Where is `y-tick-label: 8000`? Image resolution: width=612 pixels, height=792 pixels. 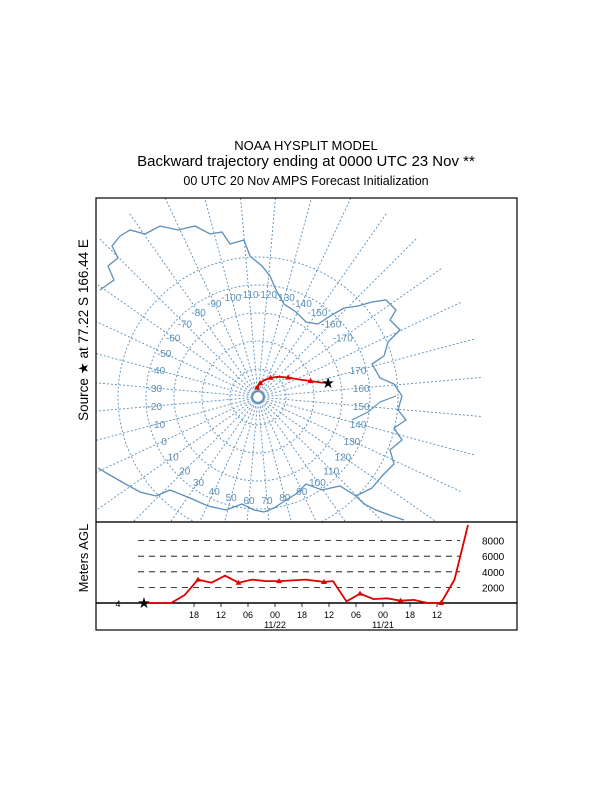 y-tick-label: 8000 is located at coordinates (493, 542).